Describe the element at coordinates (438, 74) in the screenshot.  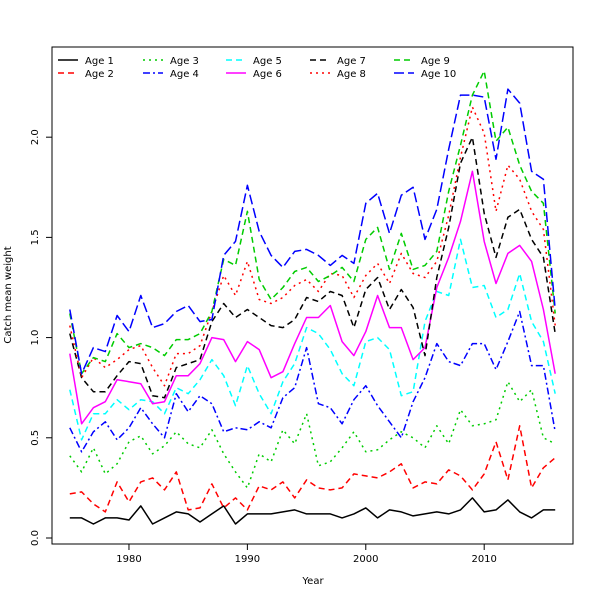
I see `legend-label: Age 10` at that location.